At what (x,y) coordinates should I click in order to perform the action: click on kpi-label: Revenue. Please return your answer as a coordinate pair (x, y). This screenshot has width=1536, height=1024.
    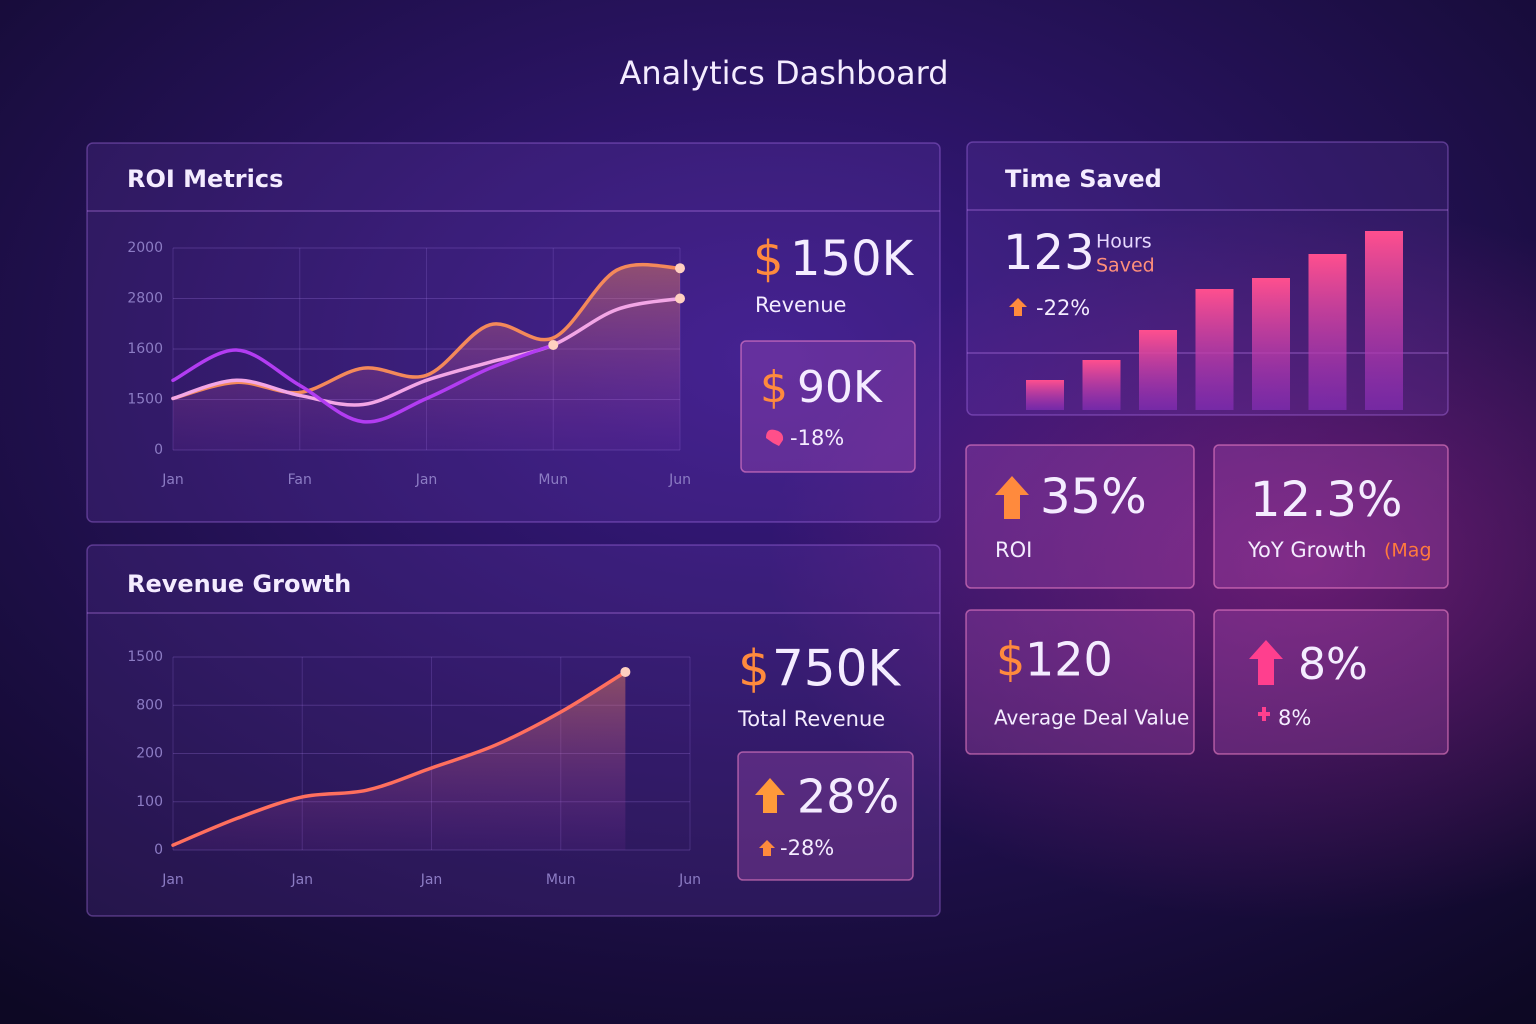
    Looking at the image, I should click on (800, 305).